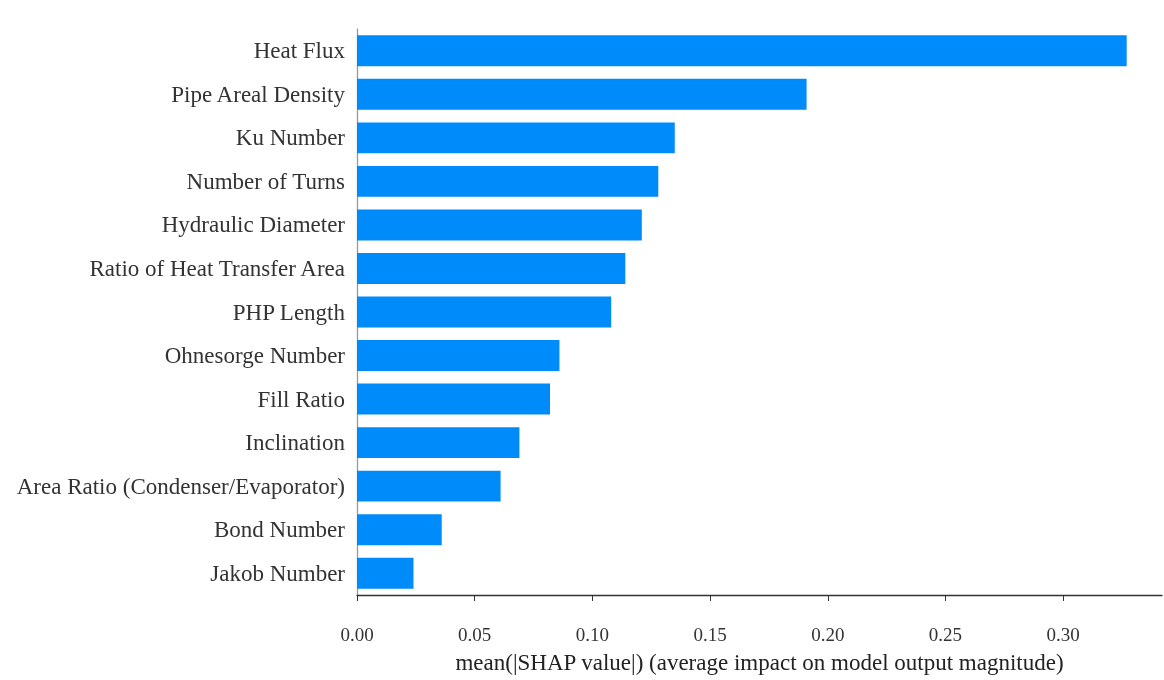 The height and width of the screenshot is (680, 1164). I want to click on y-tick-label: Ohnesorge Number, so click(255, 356).